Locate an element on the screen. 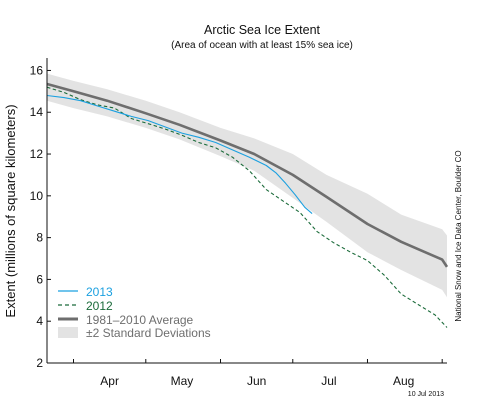  x-tick-label: Aug is located at coordinates (403, 381).